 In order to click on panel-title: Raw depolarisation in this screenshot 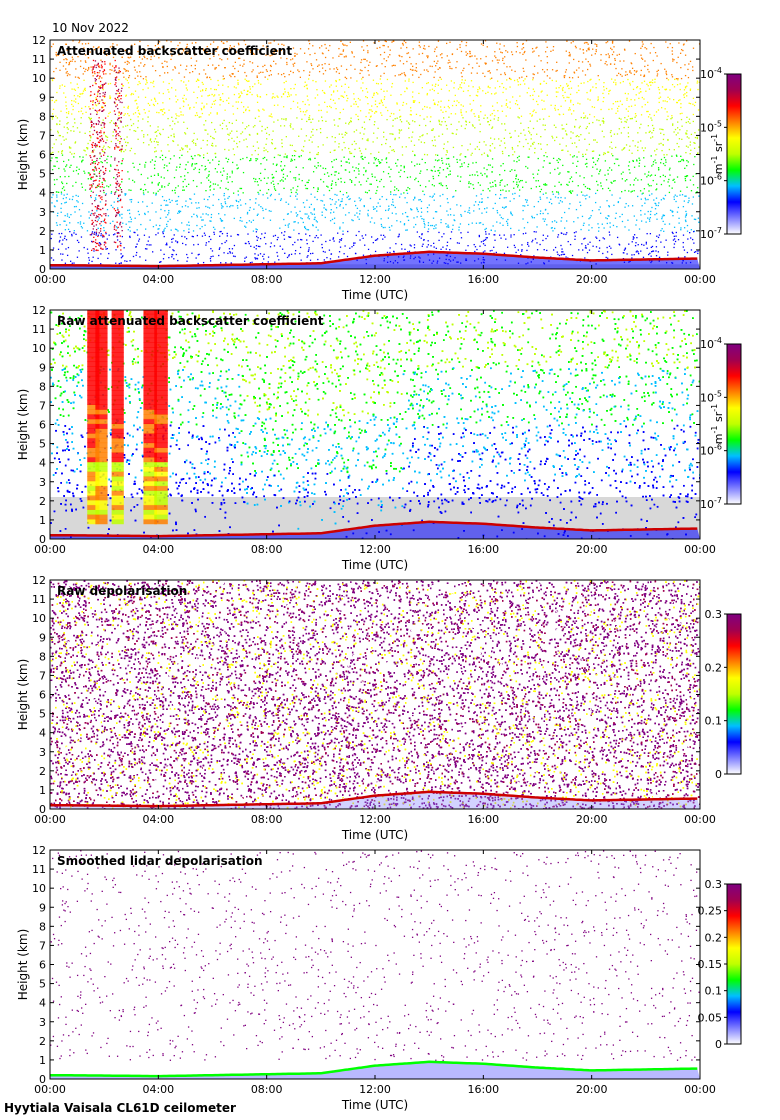, I will do `click(122, 591)`.